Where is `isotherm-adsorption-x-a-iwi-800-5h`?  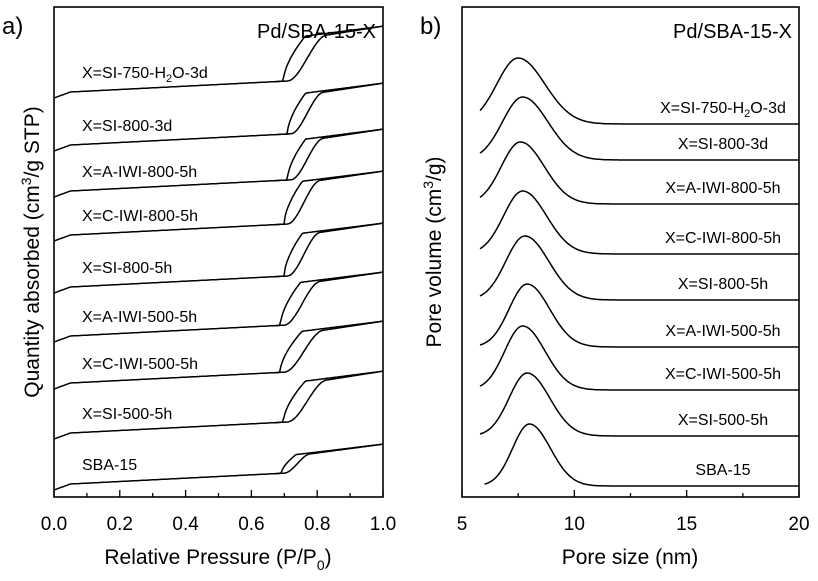
isotherm-adsorption-x-a-iwi-800-5h is located at coordinates (218, 163).